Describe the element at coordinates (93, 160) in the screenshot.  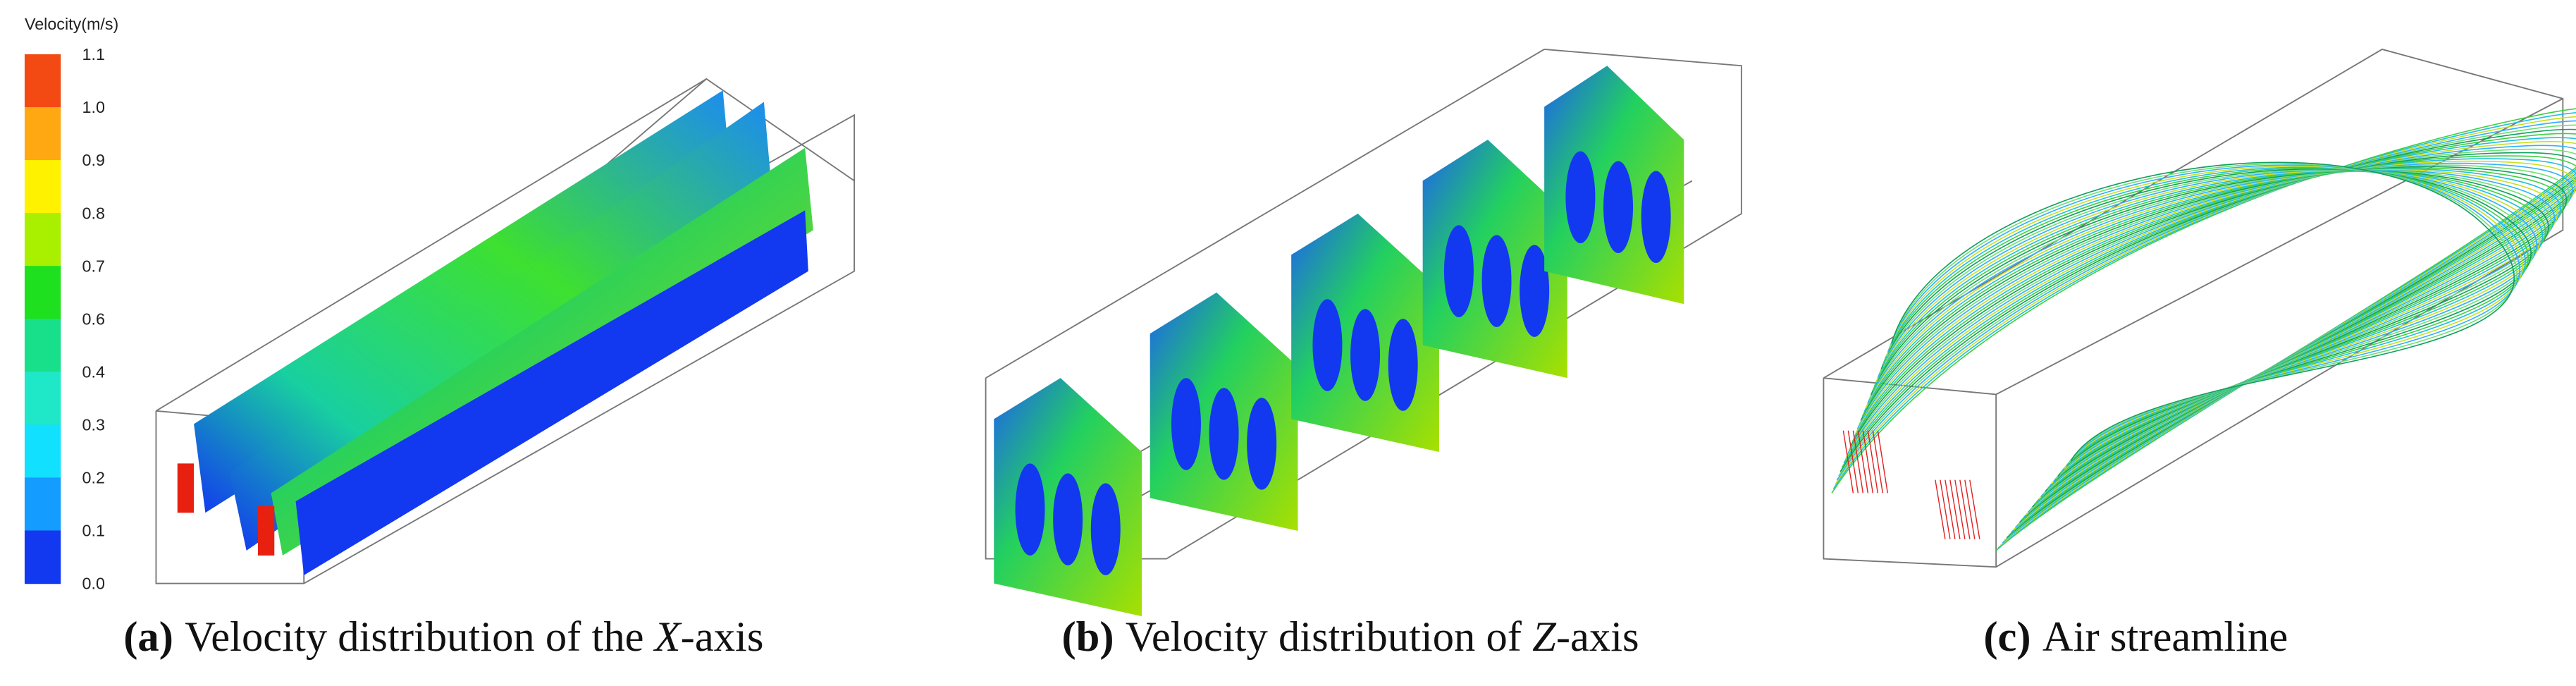
I see `colorbar-label: 0.9` at that location.